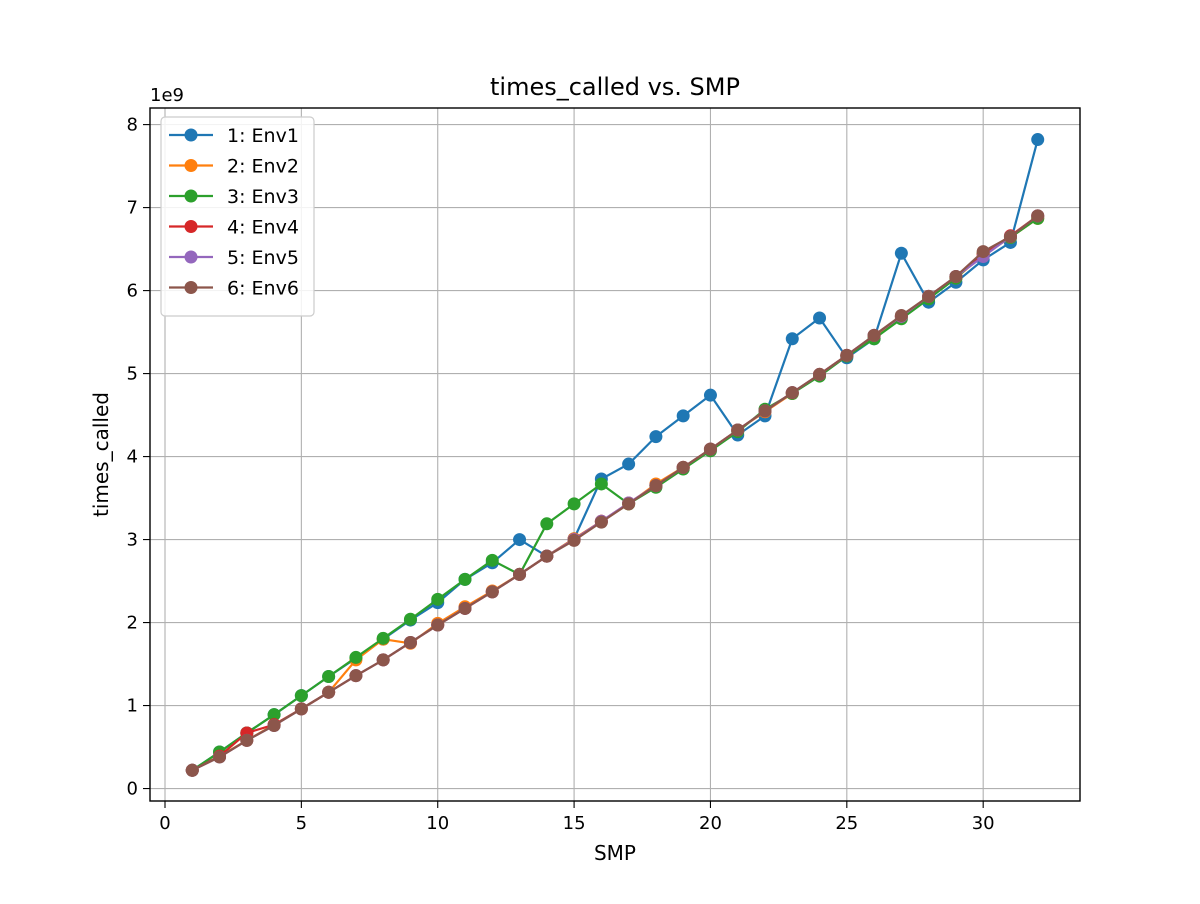  I want to click on legend-label: 5: Env5, so click(263, 258).